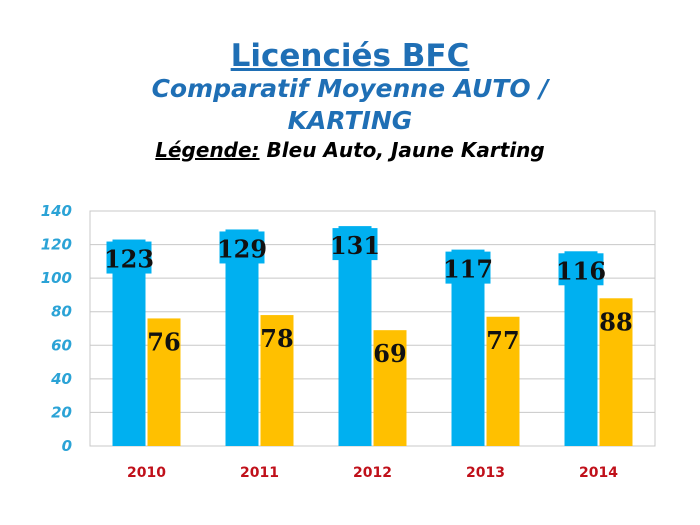 The image size is (700, 525). Describe the element at coordinates (56, 211) in the screenshot. I see `y-tick-label: 140` at that location.